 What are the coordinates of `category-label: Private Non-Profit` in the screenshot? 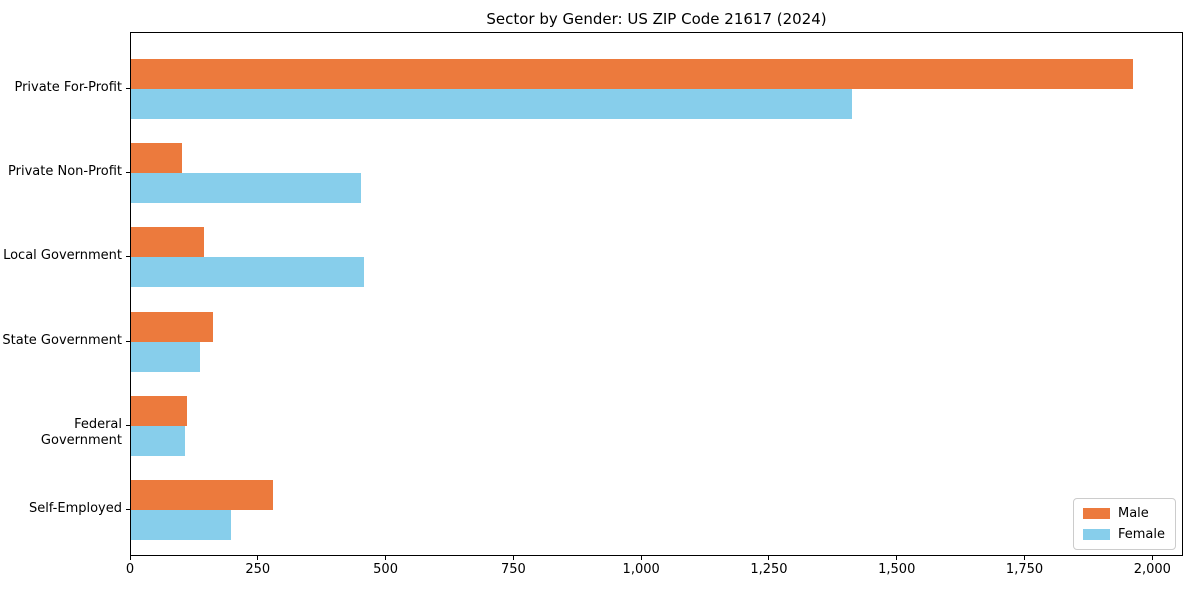 It's located at (65, 172).